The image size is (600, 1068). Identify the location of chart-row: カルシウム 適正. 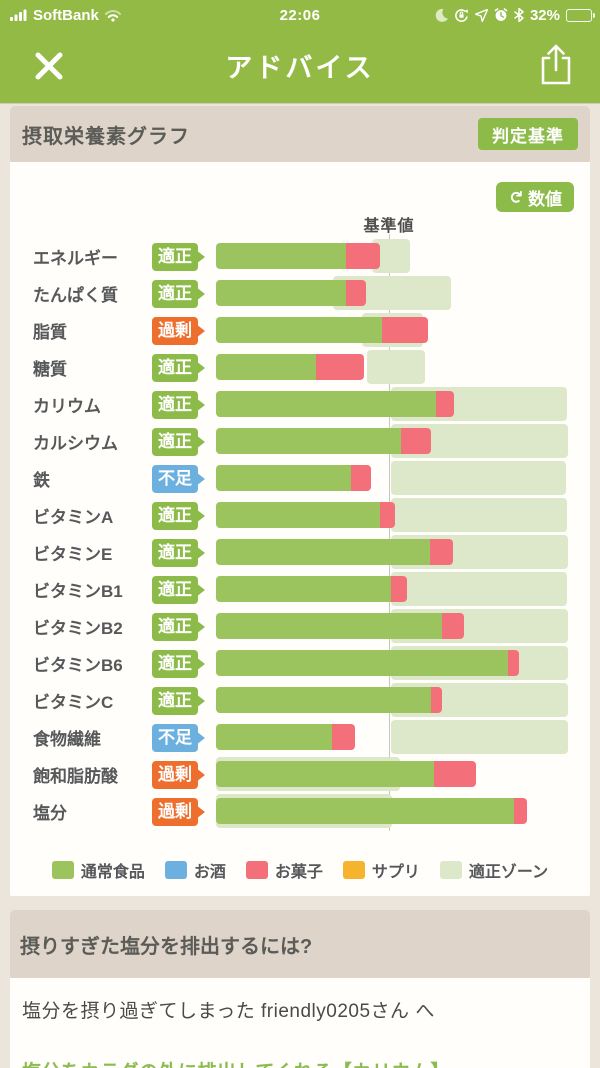
(300, 441).